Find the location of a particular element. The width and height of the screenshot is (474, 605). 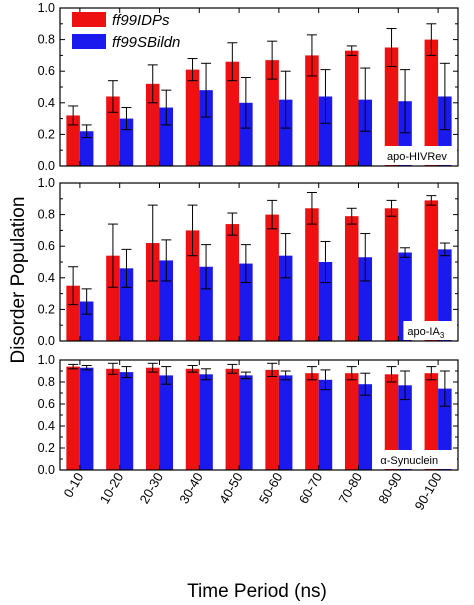

x-tick-label: 60-70 is located at coordinates (311, 488).